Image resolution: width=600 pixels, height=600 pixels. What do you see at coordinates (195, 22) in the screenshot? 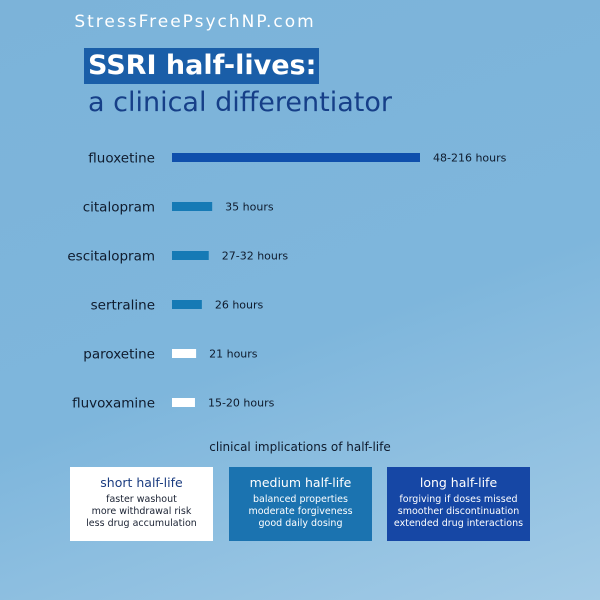
I see `site-url: StressFreePsychNP.com` at bounding box center [195, 22].